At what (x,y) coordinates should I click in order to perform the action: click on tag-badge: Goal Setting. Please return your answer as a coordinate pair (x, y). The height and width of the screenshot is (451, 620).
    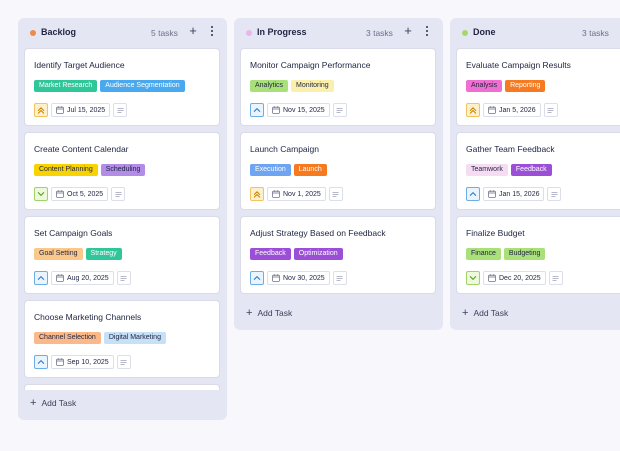
    Looking at the image, I should click on (58, 254).